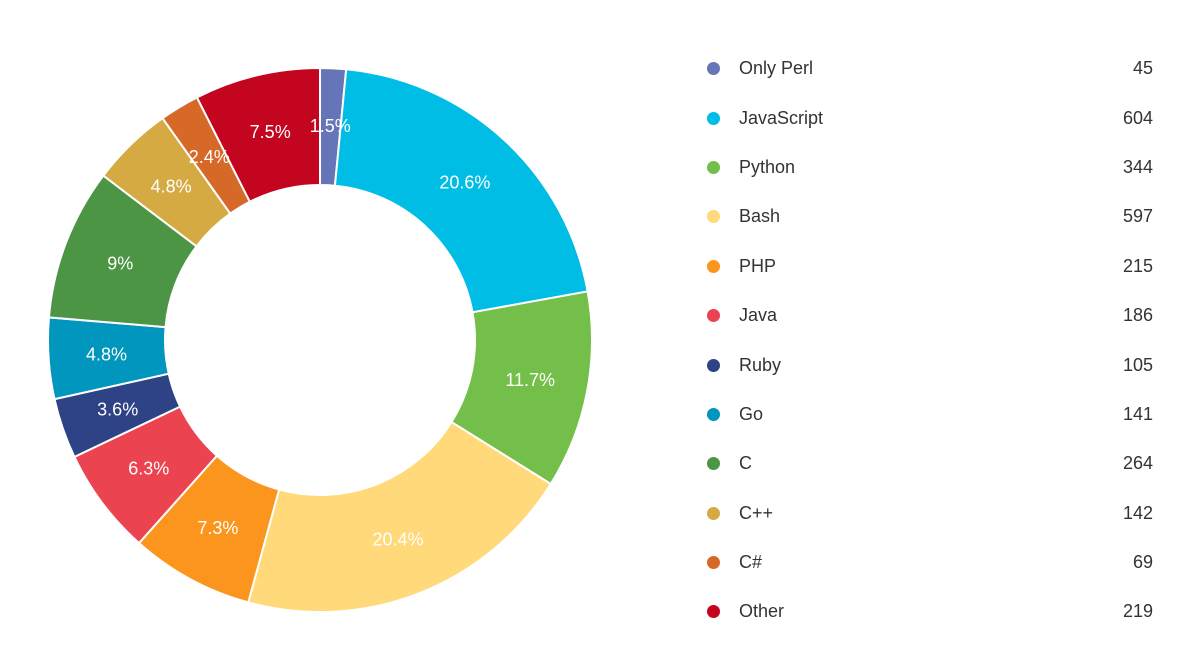  What do you see at coordinates (400, 516) in the screenshot?
I see `donut-slice-bash` at bounding box center [400, 516].